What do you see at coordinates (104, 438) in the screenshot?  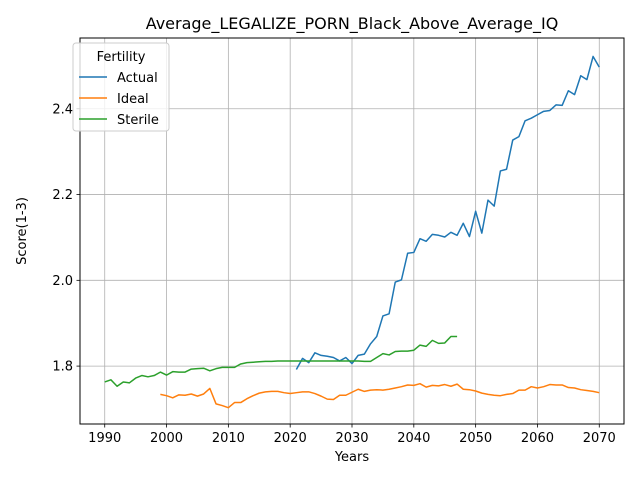 I see `x-tick-label: 1990` at bounding box center [104, 438].